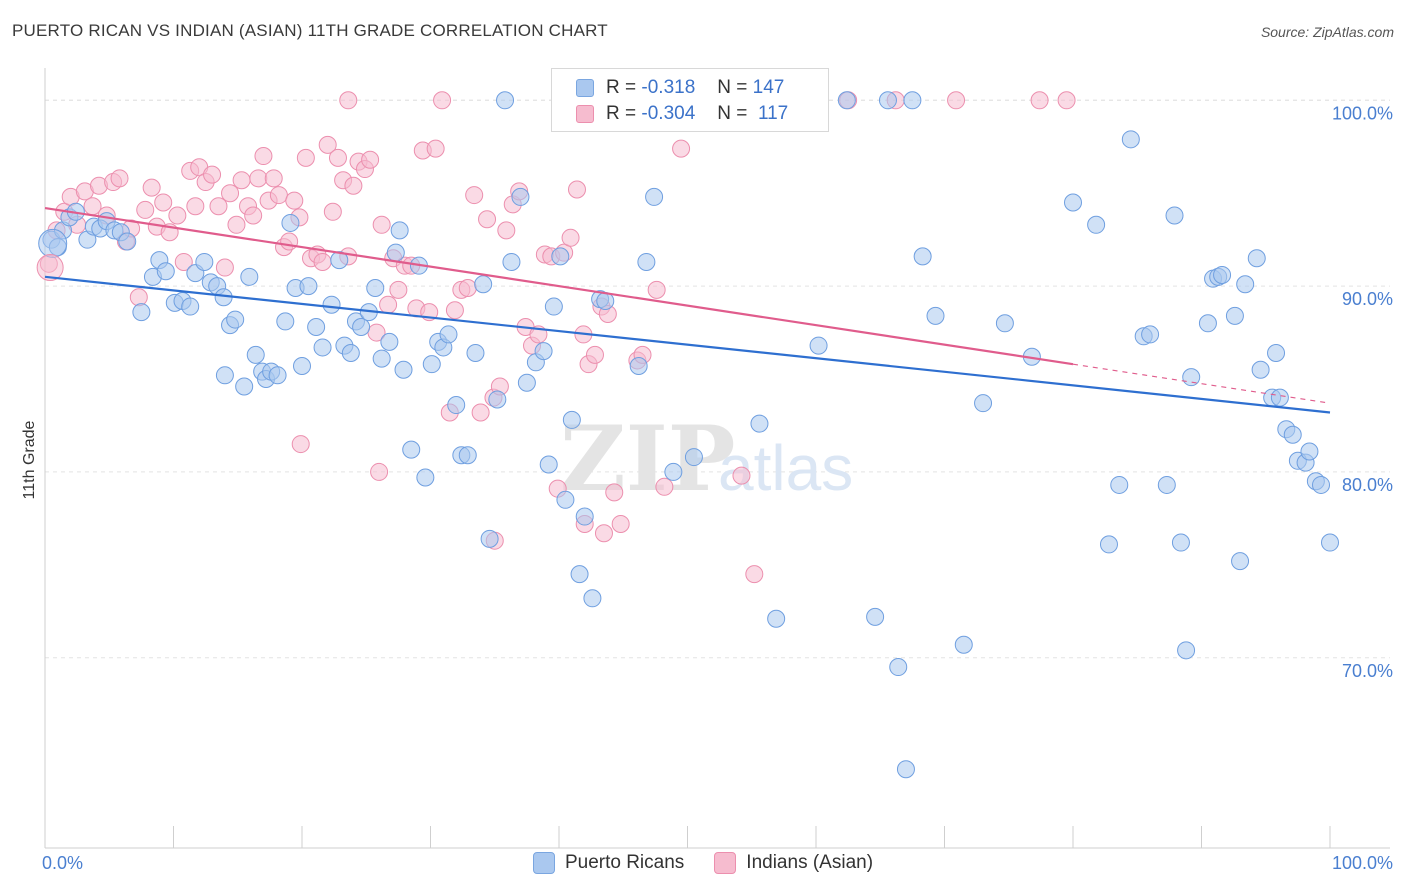 Image resolution: width=1406 pixels, height=892 pixels. What do you see at coordinates (1362, 113) in the screenshot?
I see `y-tick-label: 100.0%` at bounding box center [1362, 113].